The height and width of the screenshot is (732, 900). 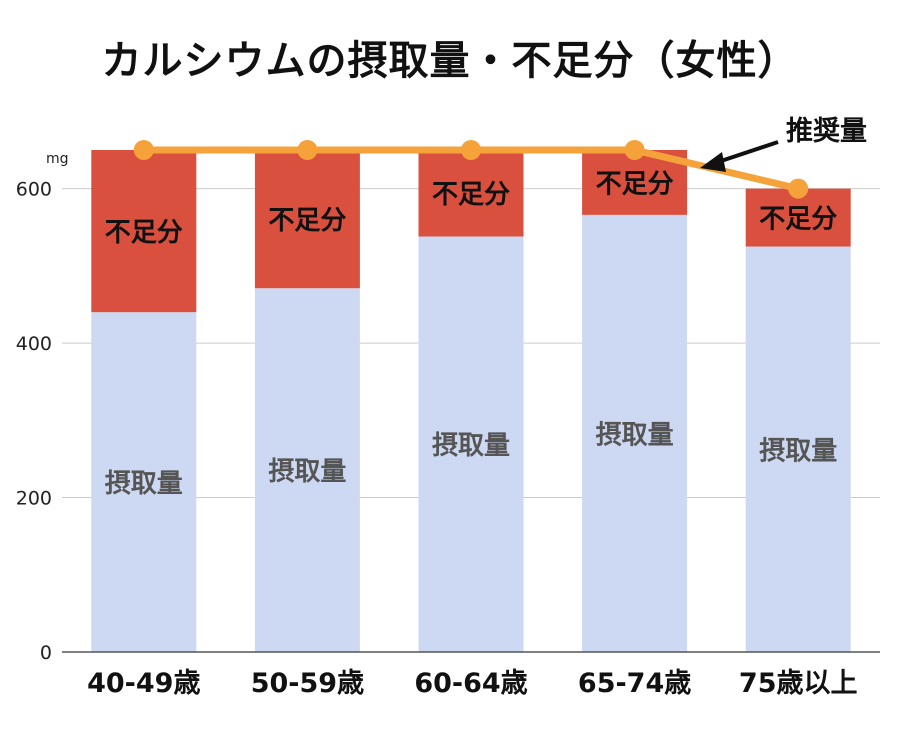 I want to click on annotation-label: 推奨量, so click(x=826, y=131).